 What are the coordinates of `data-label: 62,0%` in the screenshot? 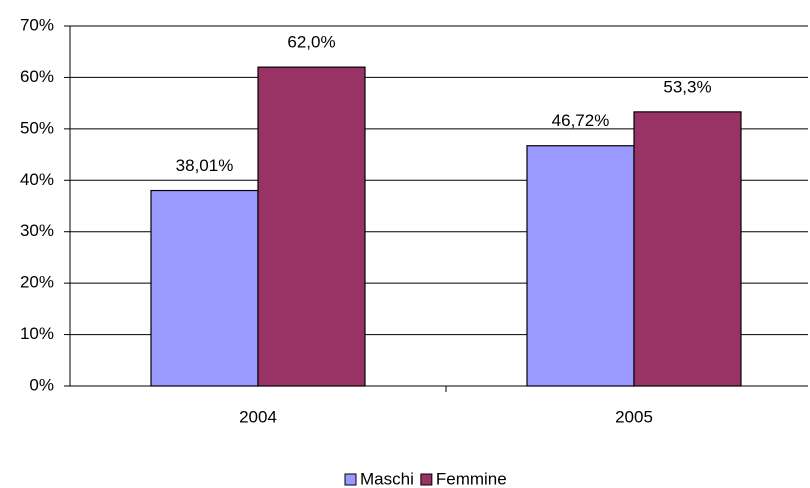 It's located at (311, 42).